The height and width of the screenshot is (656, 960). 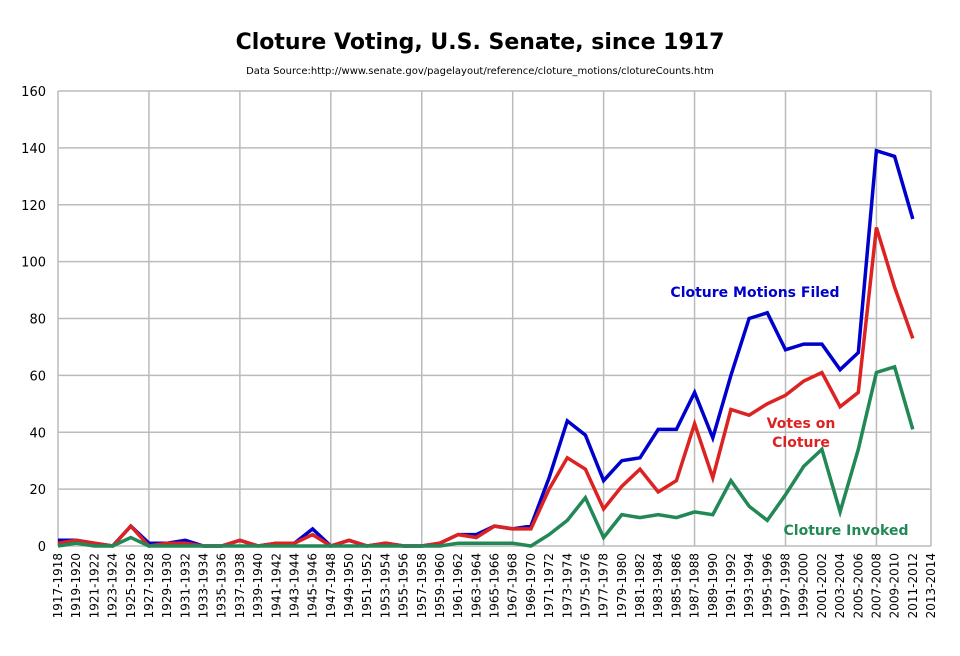 I want to click on y-tick-label: 160, so click(x=33, y=92).